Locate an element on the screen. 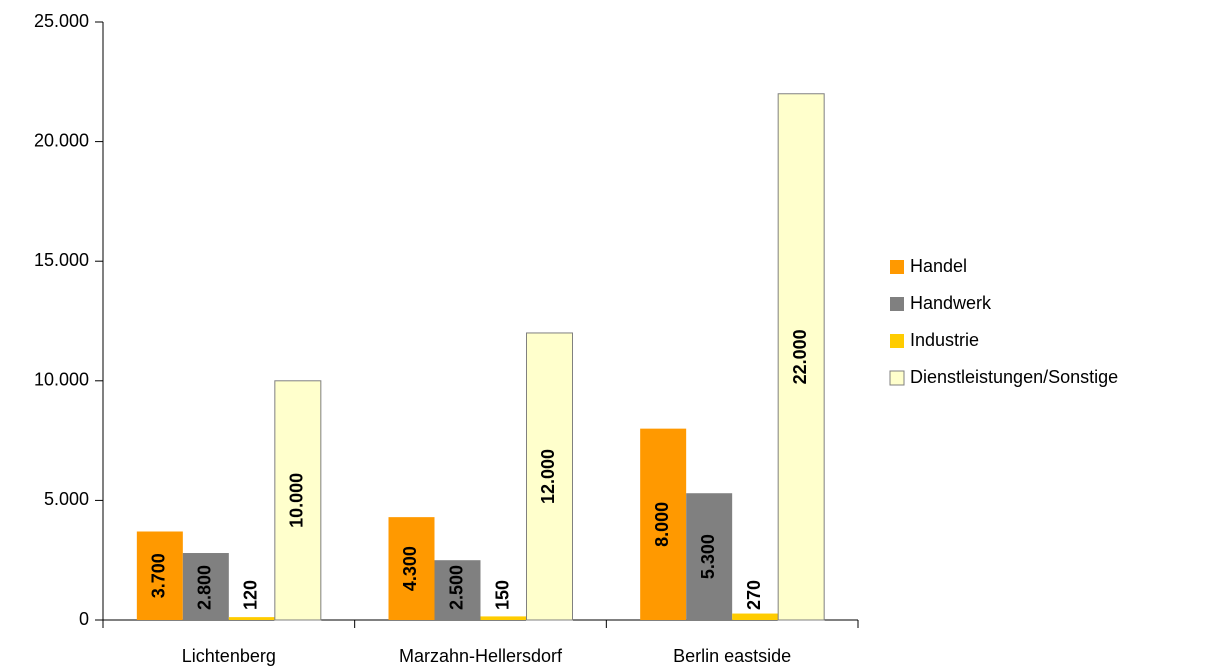  y-tick-label: 20.000 is located at coordinates (61, 140).